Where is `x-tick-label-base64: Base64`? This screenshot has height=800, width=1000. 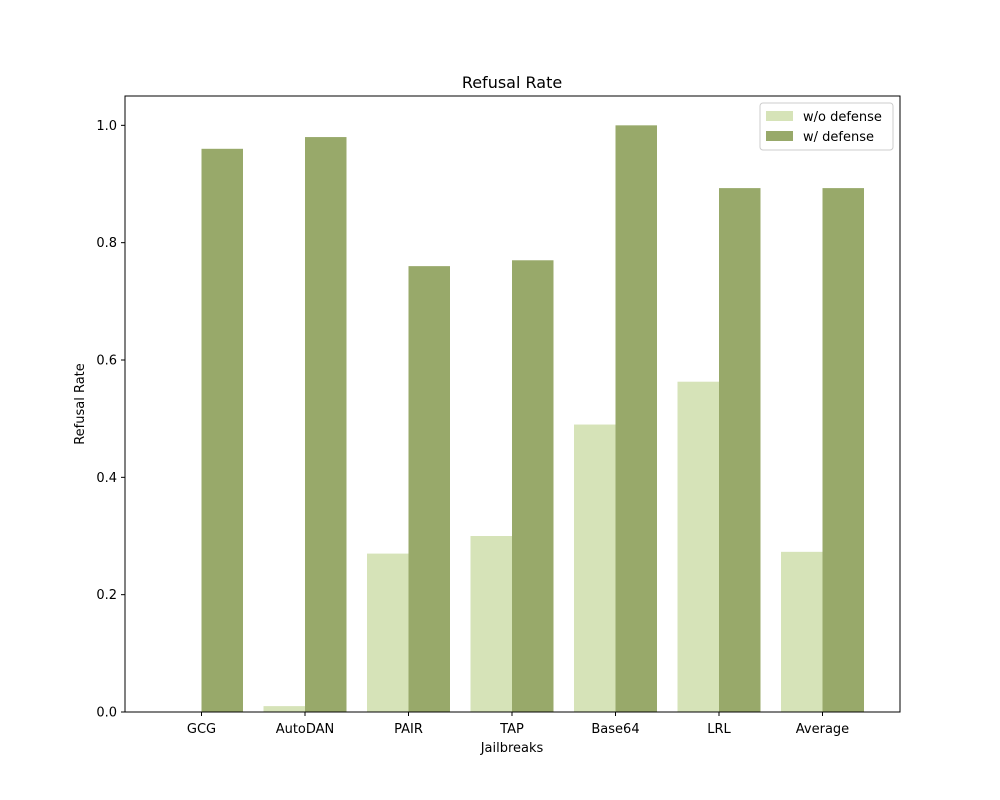
x-tick-label-base64: Base64 is located at coordinates (615, 729).